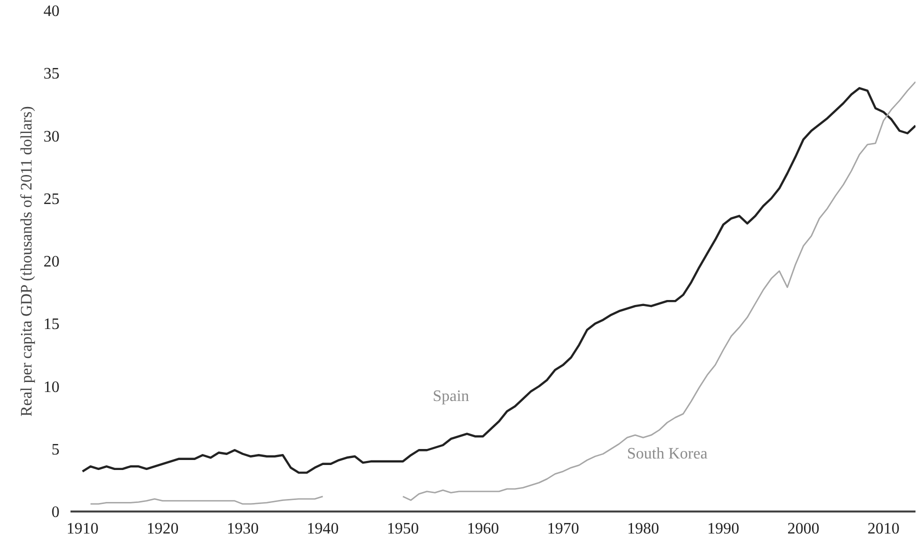  What do you see at coordinates (52, 74) in the screenshot?
I see `y-tick-label: 35` at bounding box center [52, 74].